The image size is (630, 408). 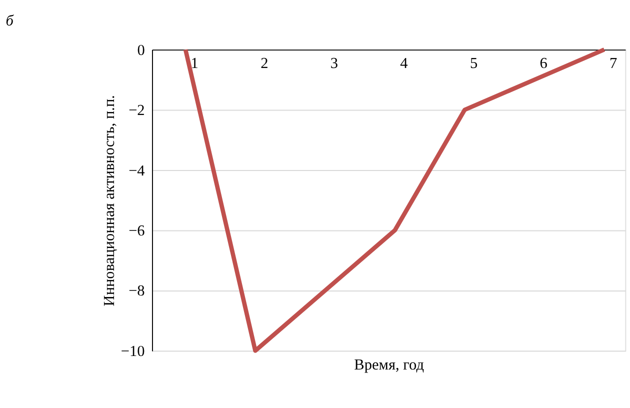 I want to click on y-tick-label: −8, so click(x=137, y=291).